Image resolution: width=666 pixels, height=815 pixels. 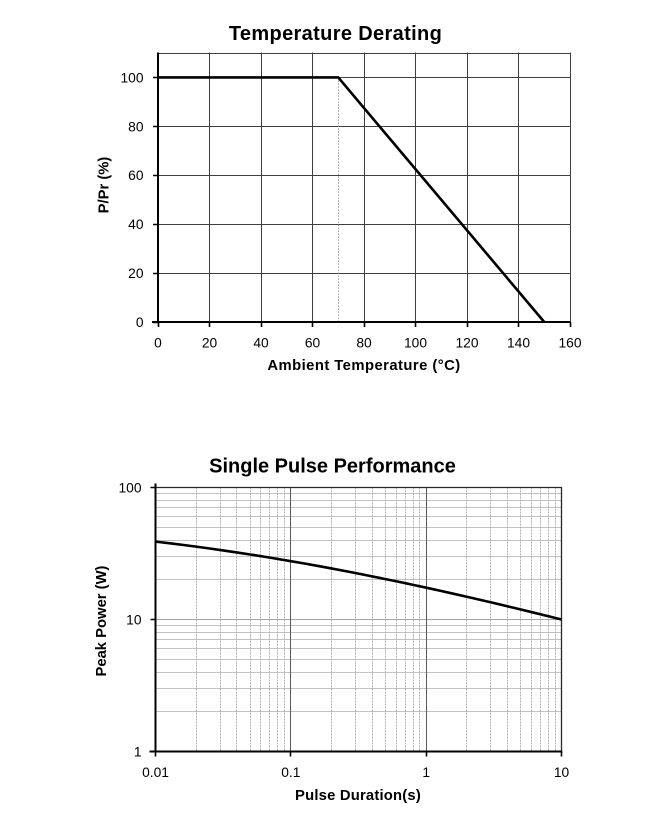 I want to click on svg-text: 120, so click(x=466, y=342).